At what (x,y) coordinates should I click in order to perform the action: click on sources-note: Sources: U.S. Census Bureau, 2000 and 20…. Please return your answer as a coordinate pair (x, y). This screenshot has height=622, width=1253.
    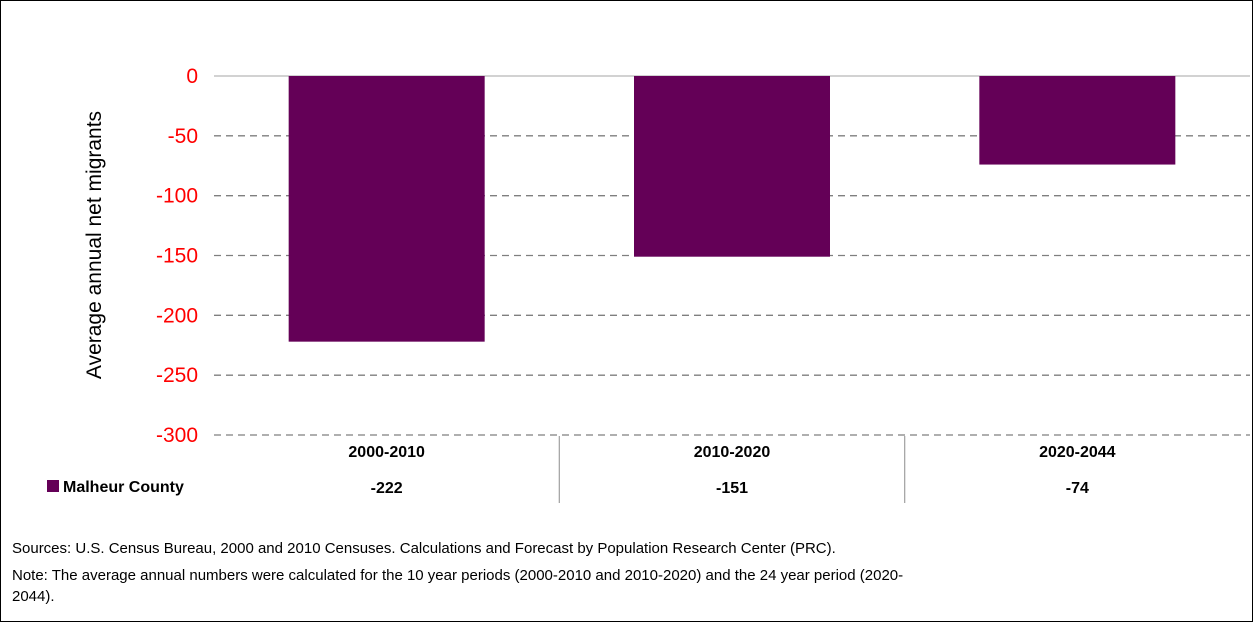
    Looking at the image, I should click on (424, 548).